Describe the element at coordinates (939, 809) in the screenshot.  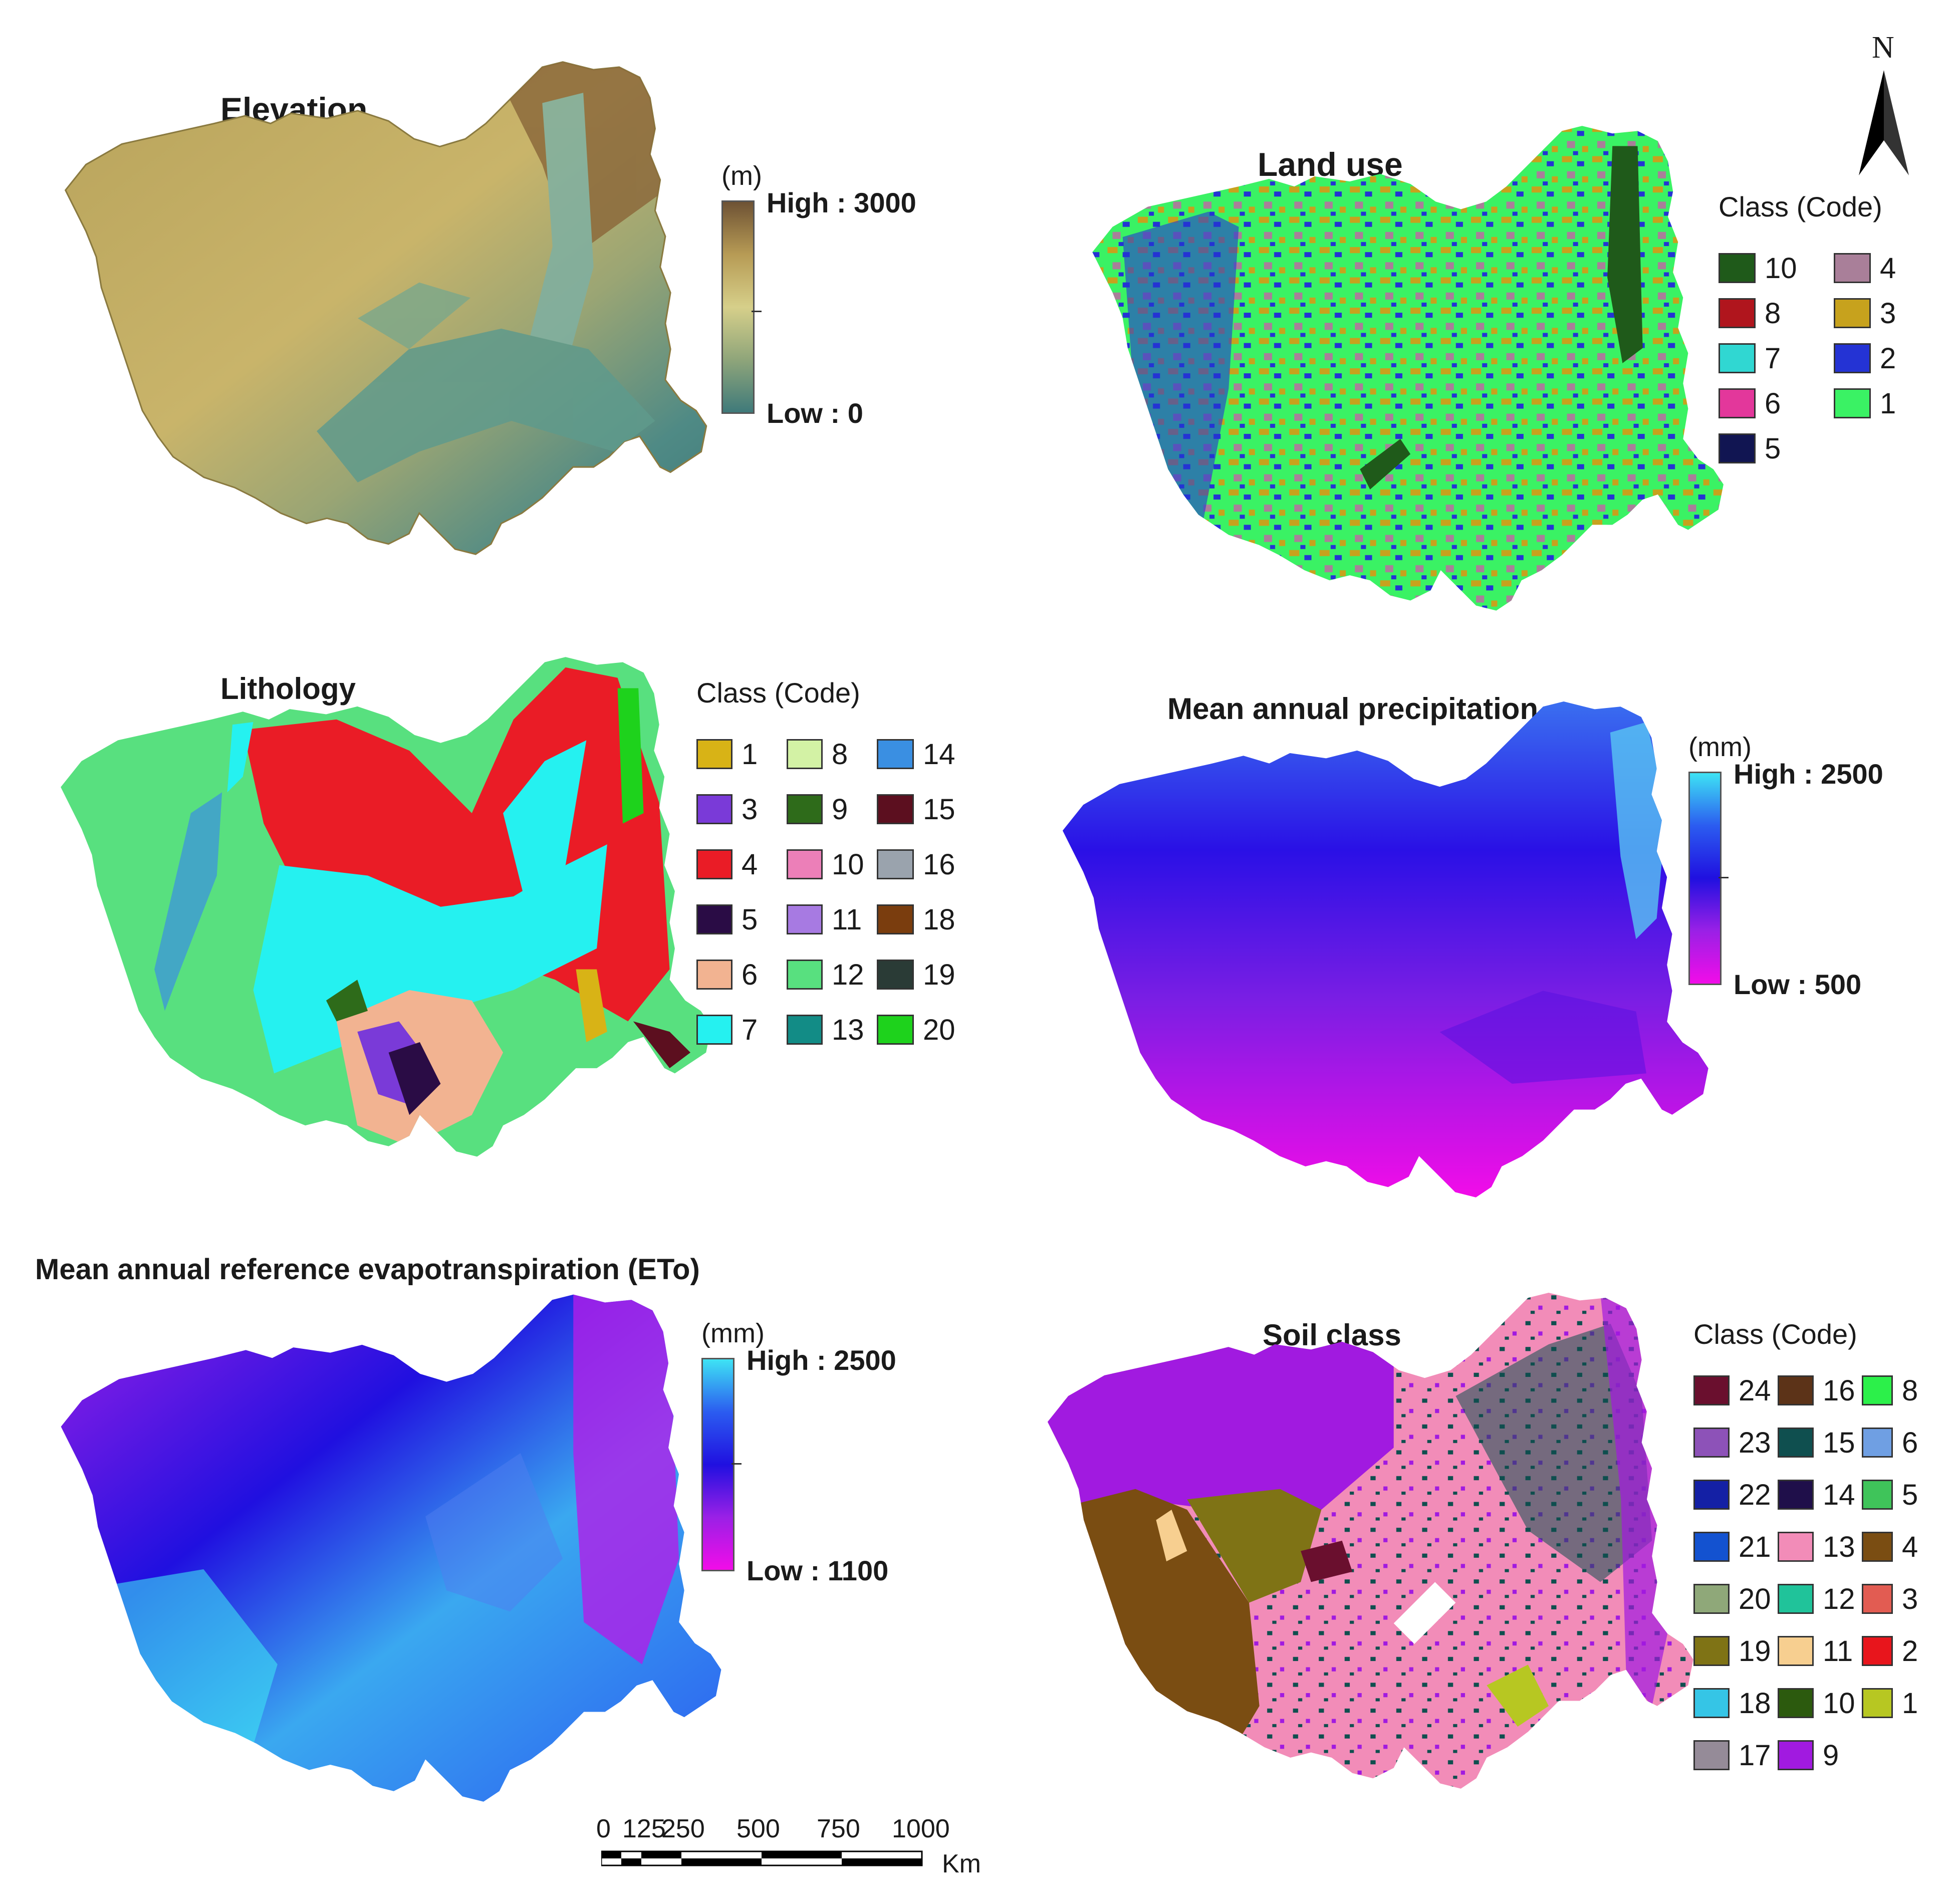
I see `lithology-legend-code: 15` at that location.